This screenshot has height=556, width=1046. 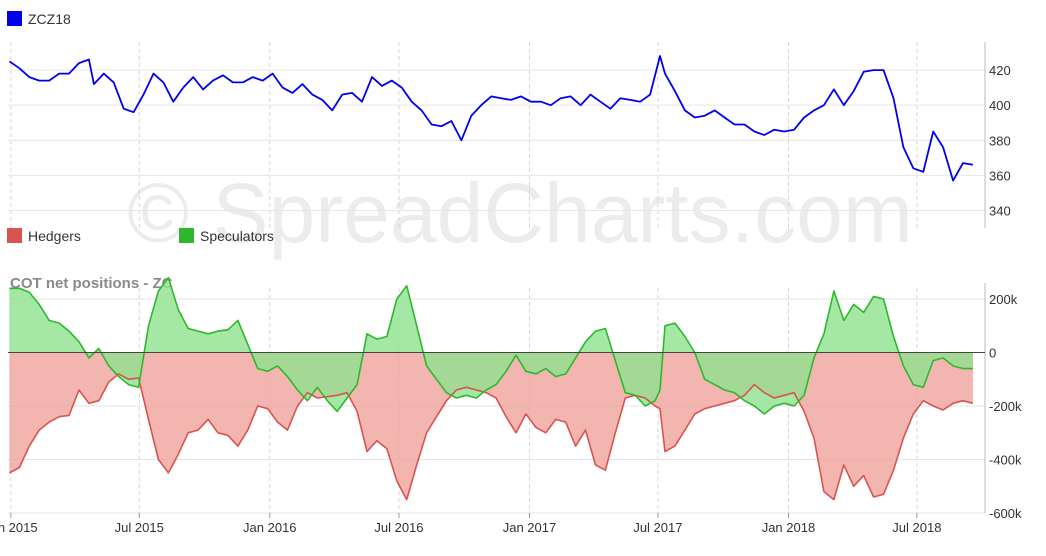 I want to click on x-tick-label: Jan 2015, so click(x=19, y=527).